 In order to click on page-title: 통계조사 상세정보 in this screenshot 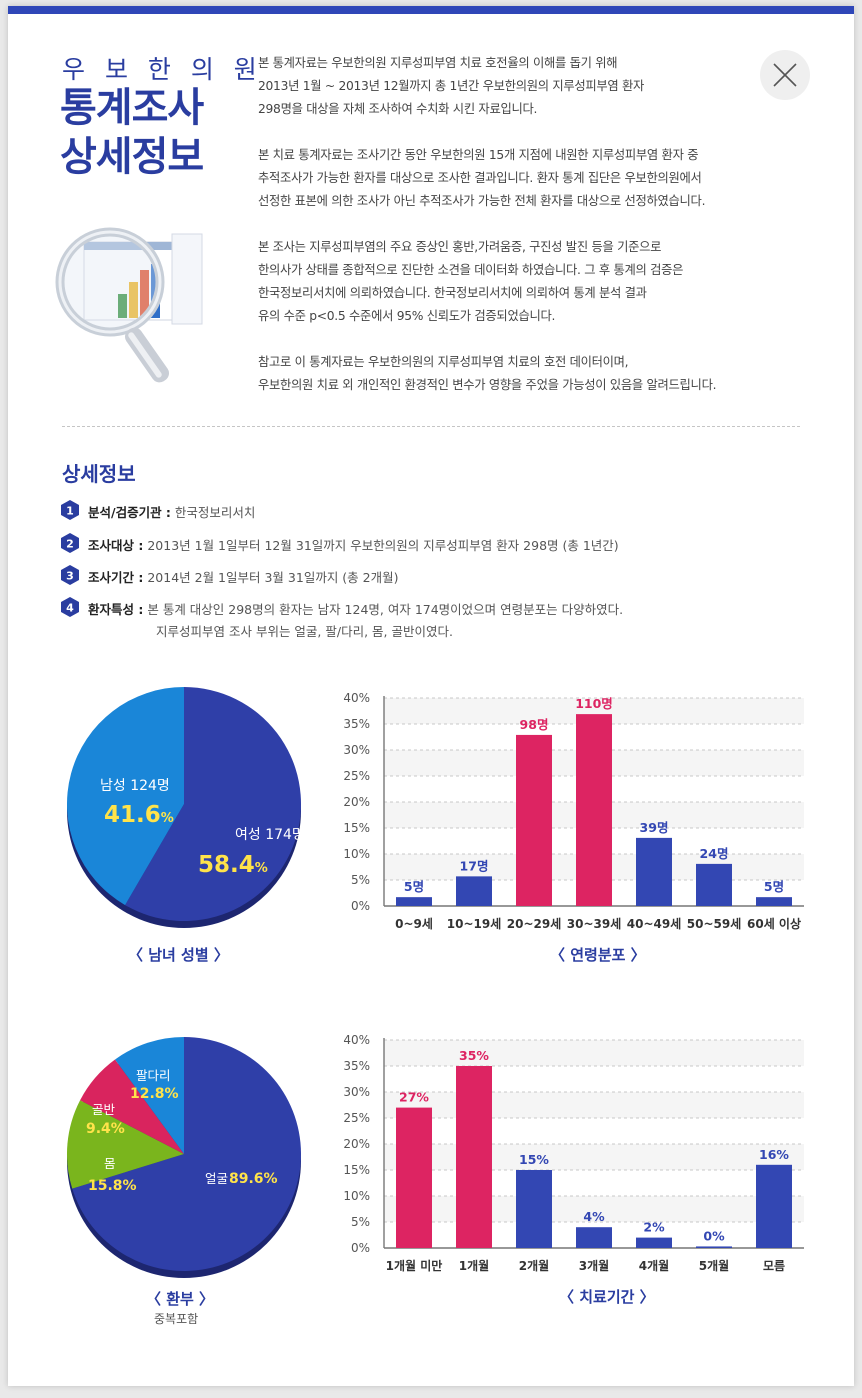, I will do `click(132, 133)`.